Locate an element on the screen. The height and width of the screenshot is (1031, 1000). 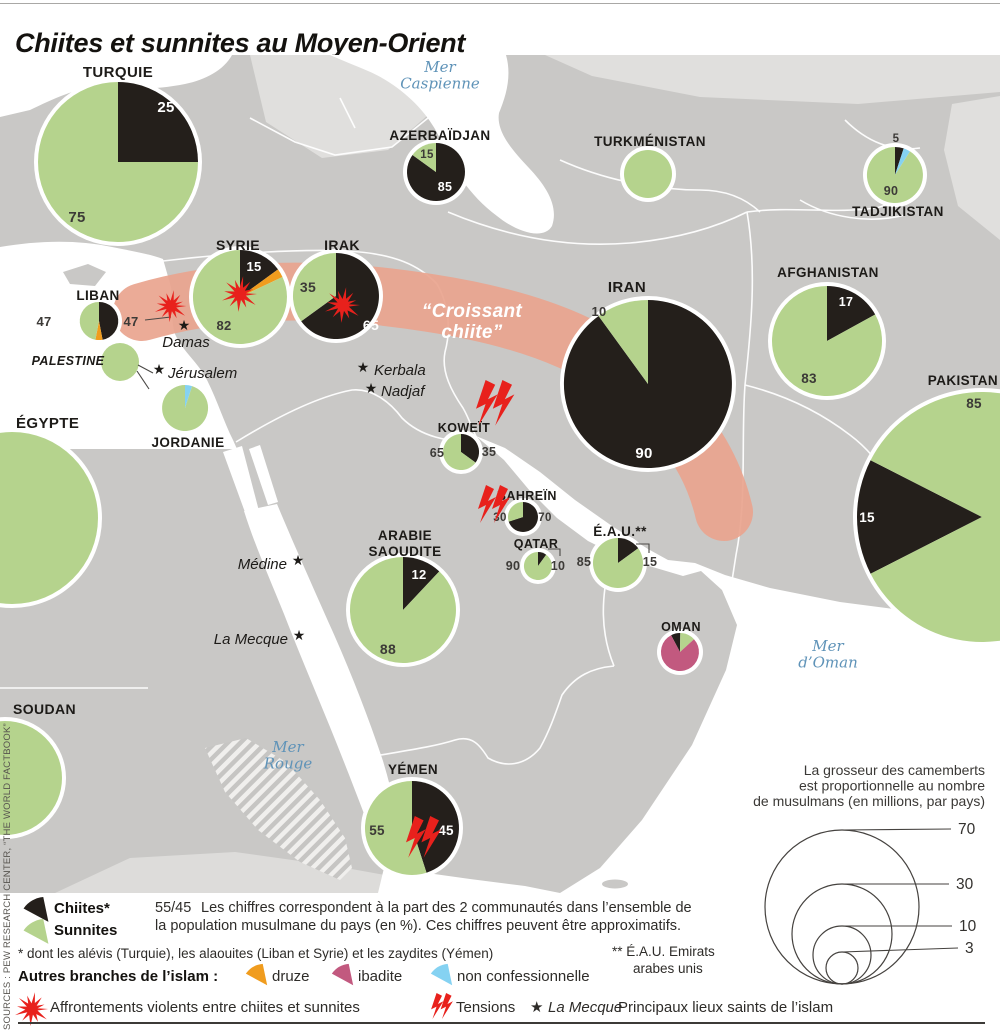
clash-legend-icon is located at coordinates (32, 1011).